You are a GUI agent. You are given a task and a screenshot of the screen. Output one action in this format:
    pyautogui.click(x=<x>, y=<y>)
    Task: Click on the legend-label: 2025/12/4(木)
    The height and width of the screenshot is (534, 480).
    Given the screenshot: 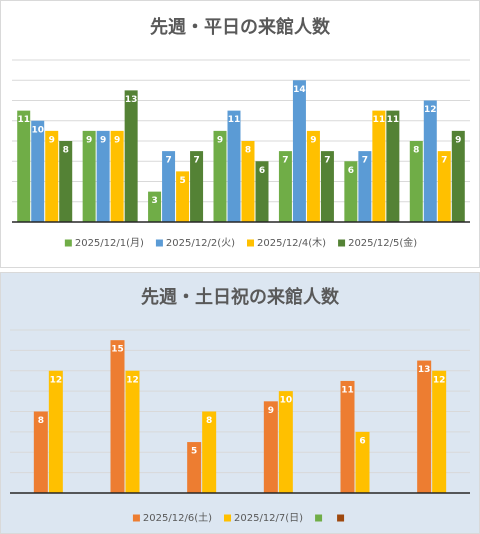 What is the action you would take?
    pyautogui.click(x=291, y=243)
    